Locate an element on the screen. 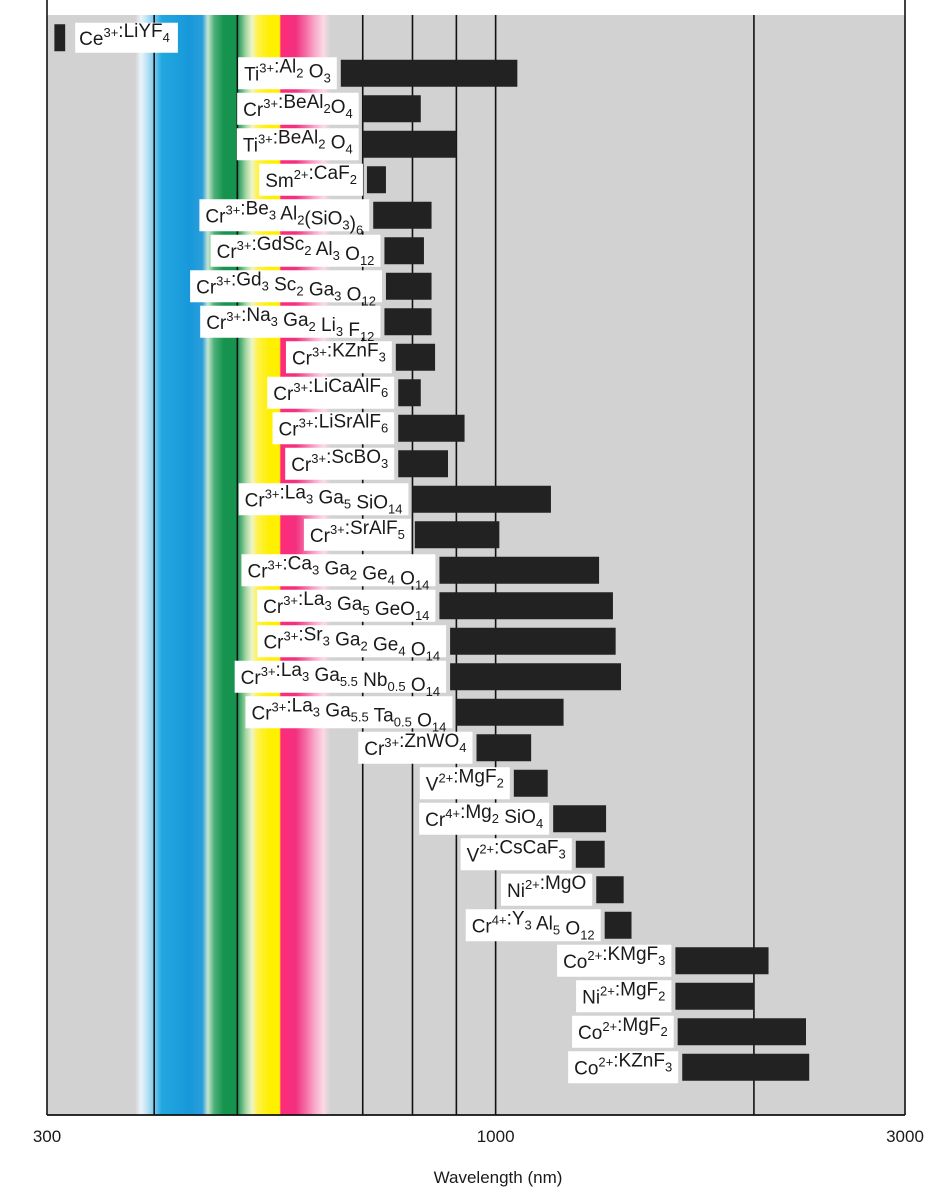  label-part: 5.5 is located at coordinates (360, 716).